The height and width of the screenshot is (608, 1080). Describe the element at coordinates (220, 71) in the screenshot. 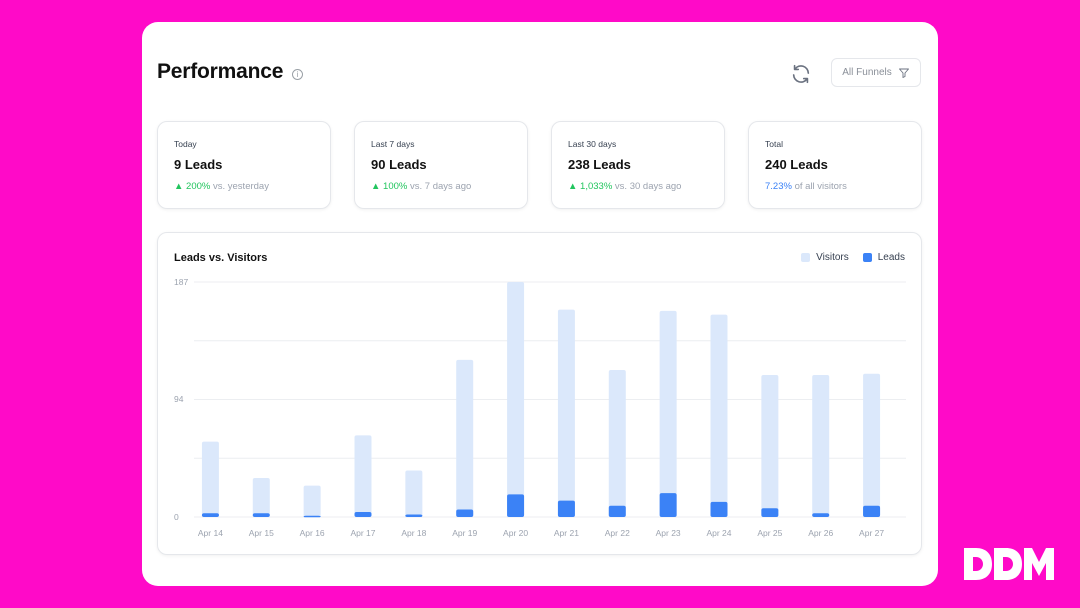

I see `page-title: Performance` at that location.